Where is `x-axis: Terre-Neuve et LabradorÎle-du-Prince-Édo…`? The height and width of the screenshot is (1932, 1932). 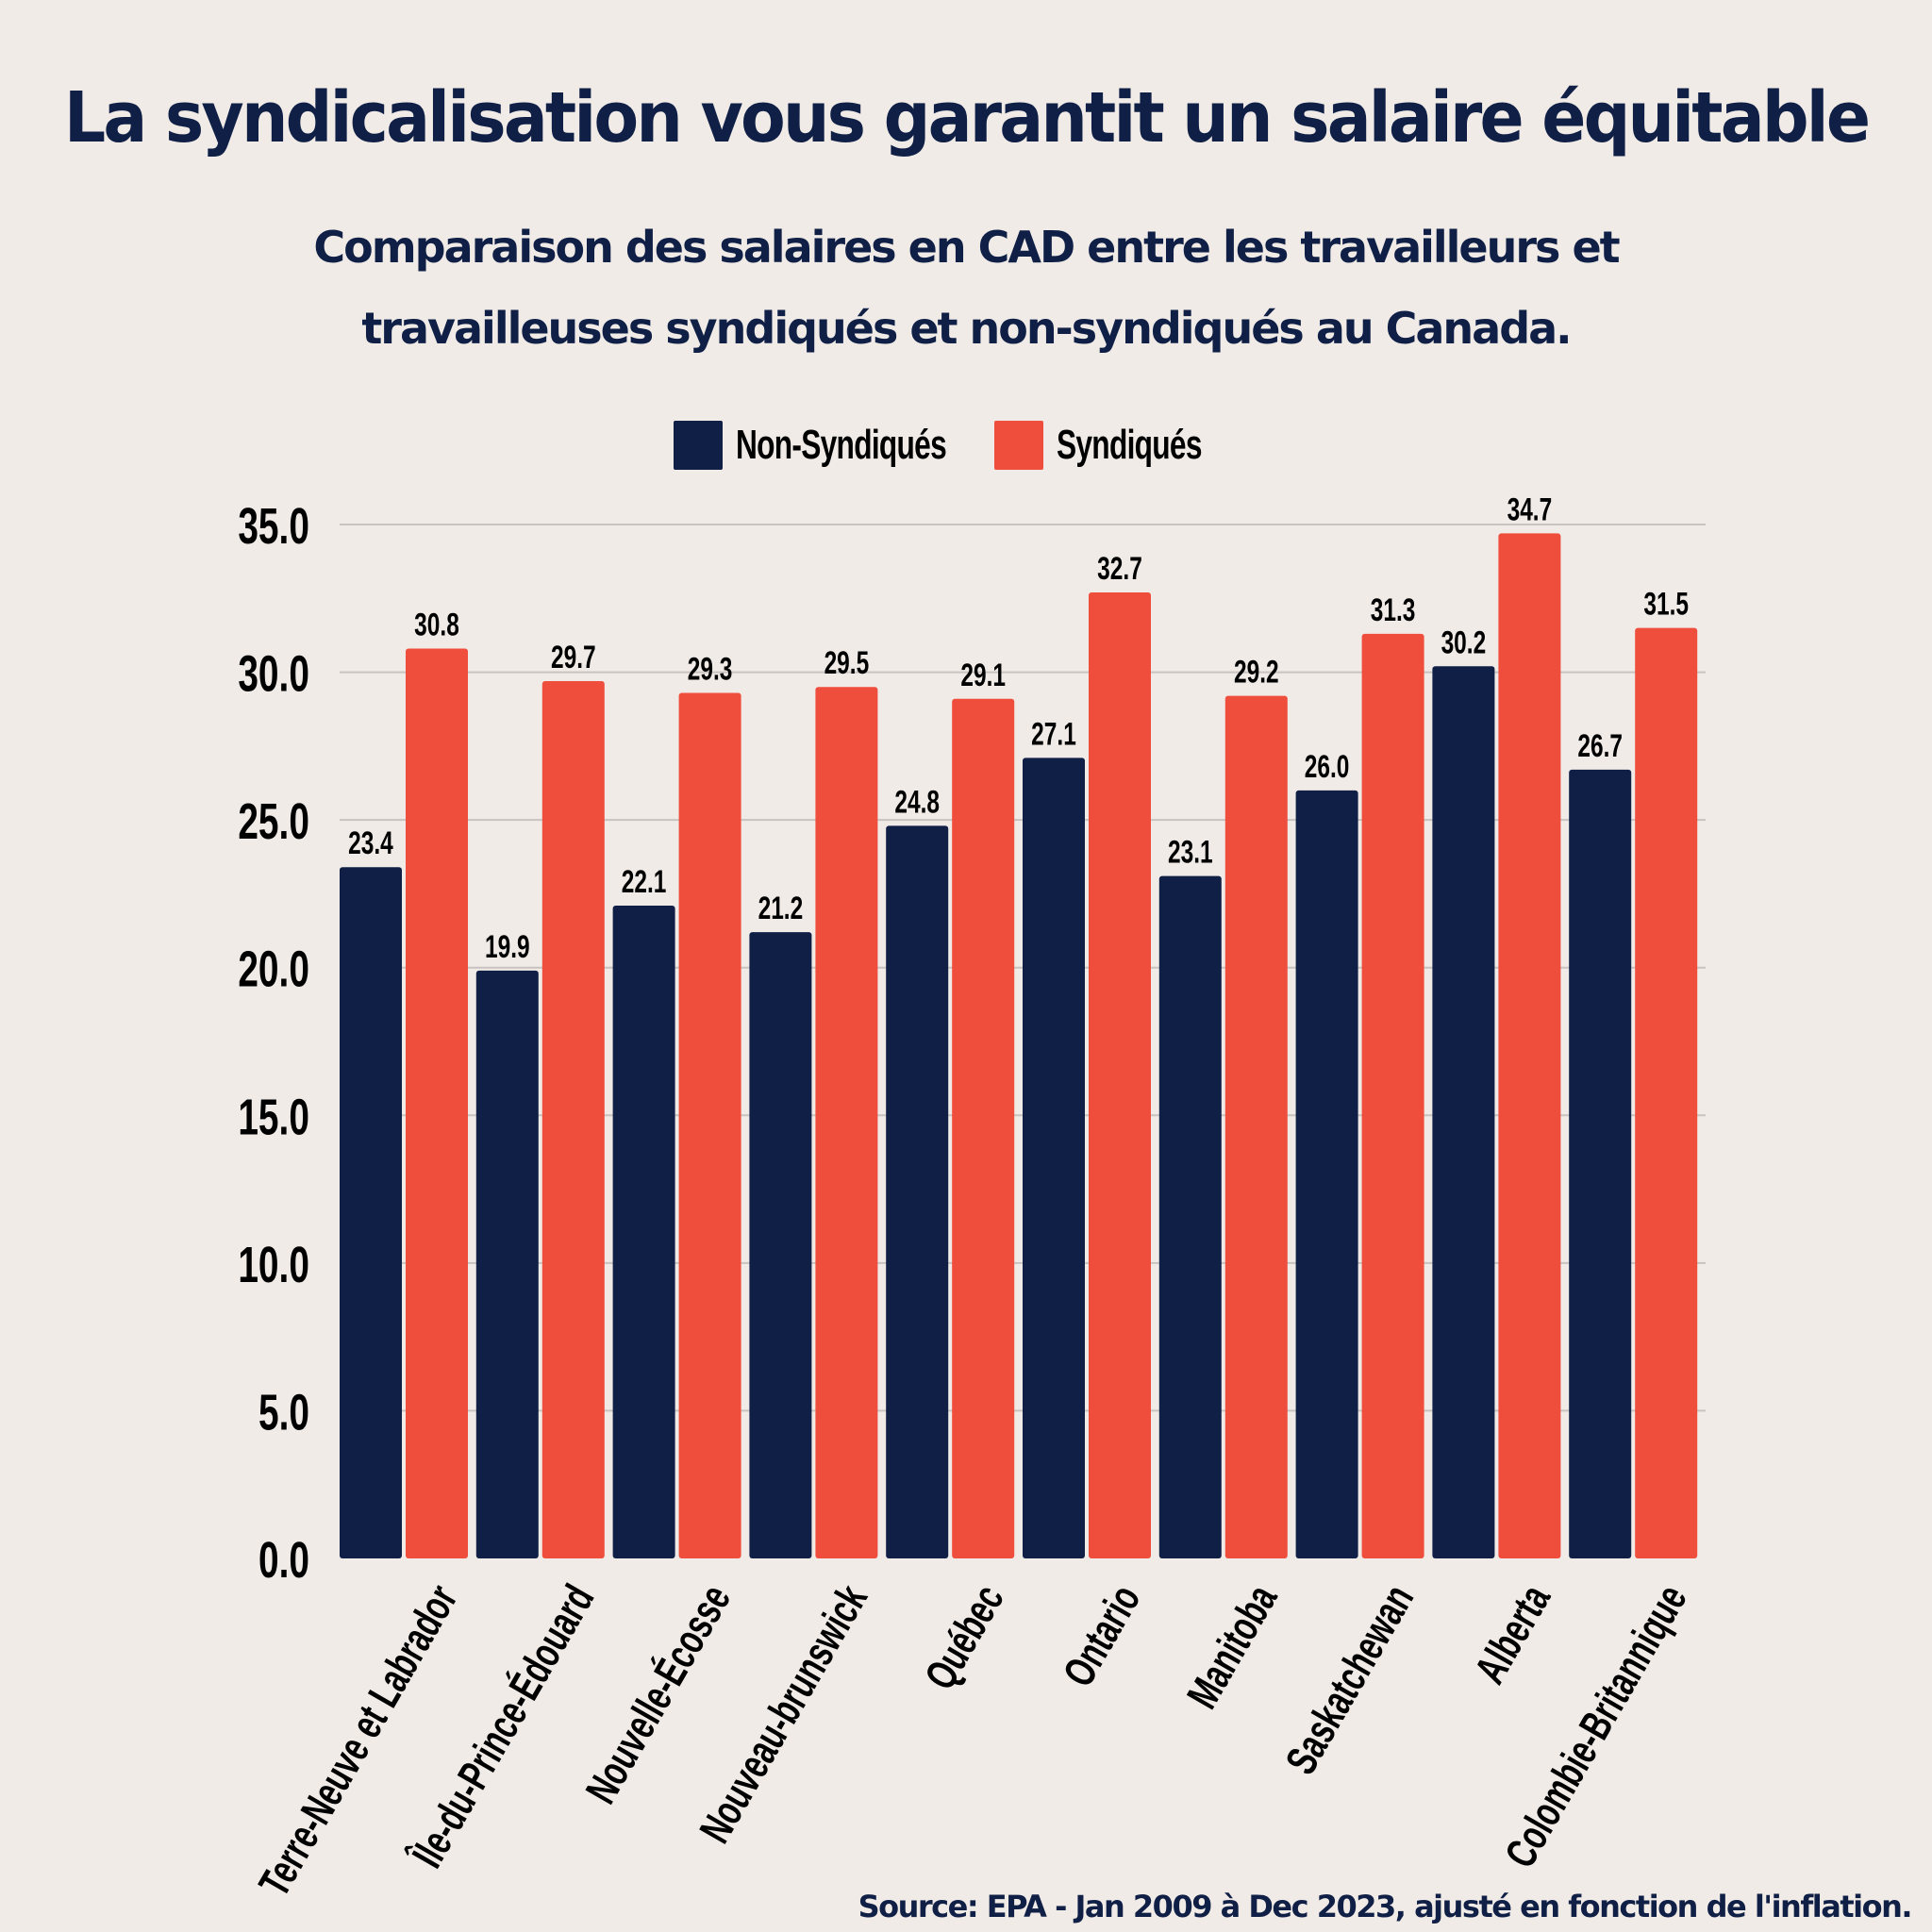
x-axis: Terre-Neuve et LabradorÎle-du-Prince-Édo… is located at coordinates (973, 1741).